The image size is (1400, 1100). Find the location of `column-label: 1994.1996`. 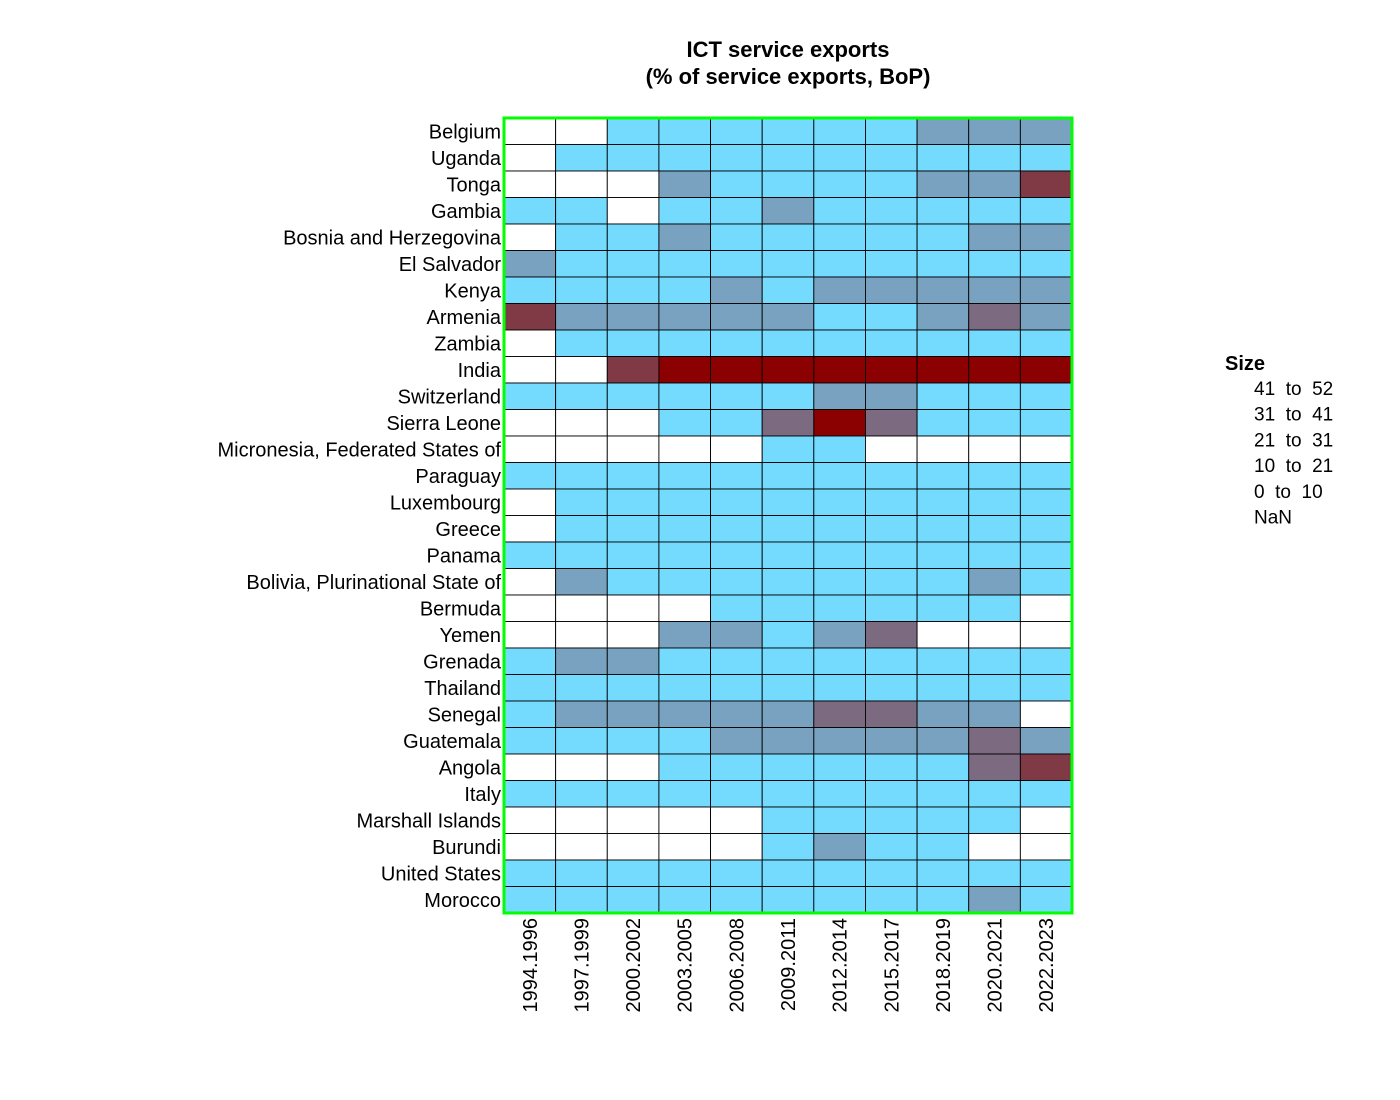

column-label: 1994.1996 is located at coordinates (531, 965).